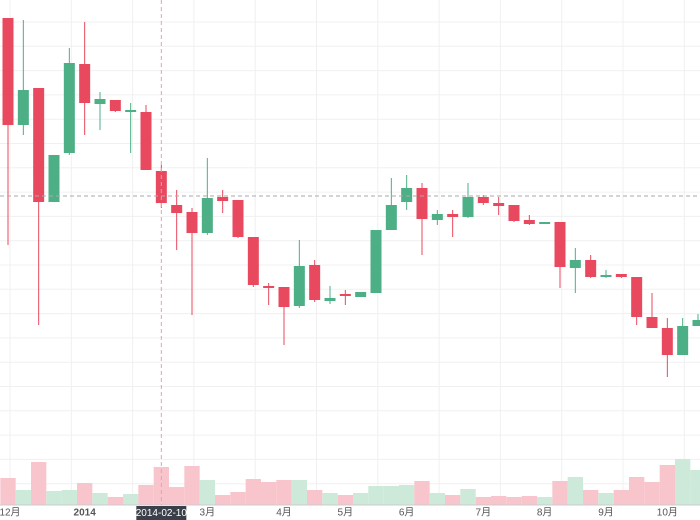 The height and width of the screenshot is (520, 700). What do you see at coordinates (208, 513) in the screenshot?
I see `x-tick-label: 3月` at bounding box center [208, 513].